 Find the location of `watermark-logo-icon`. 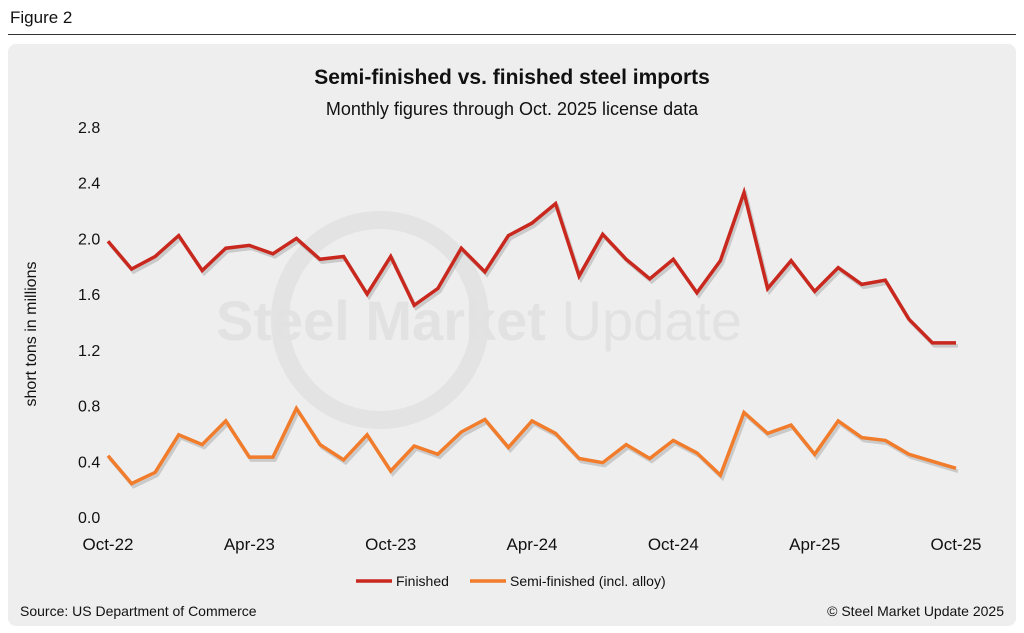

watermark-logo-icon is located at coordinates (380, 320).